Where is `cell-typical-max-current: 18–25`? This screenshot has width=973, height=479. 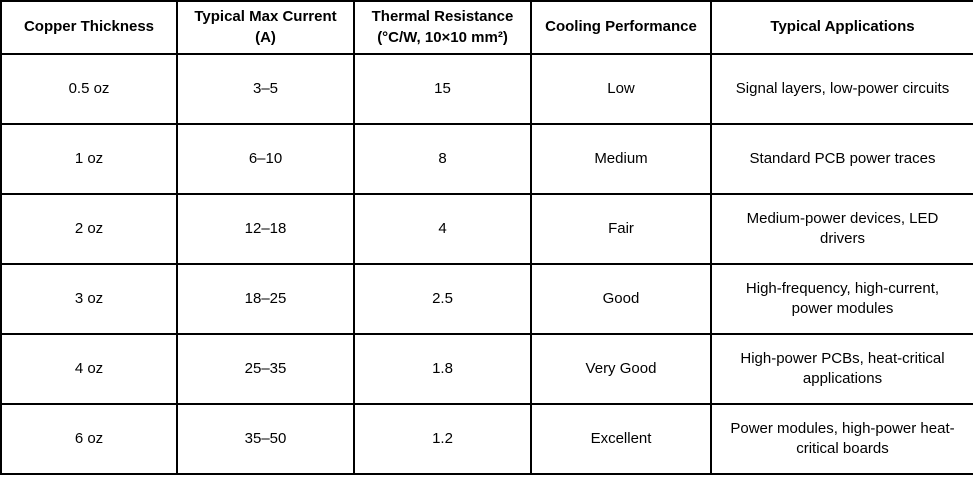 cell-typical-max-current: 18–25 is located at coordinates (265, 299).